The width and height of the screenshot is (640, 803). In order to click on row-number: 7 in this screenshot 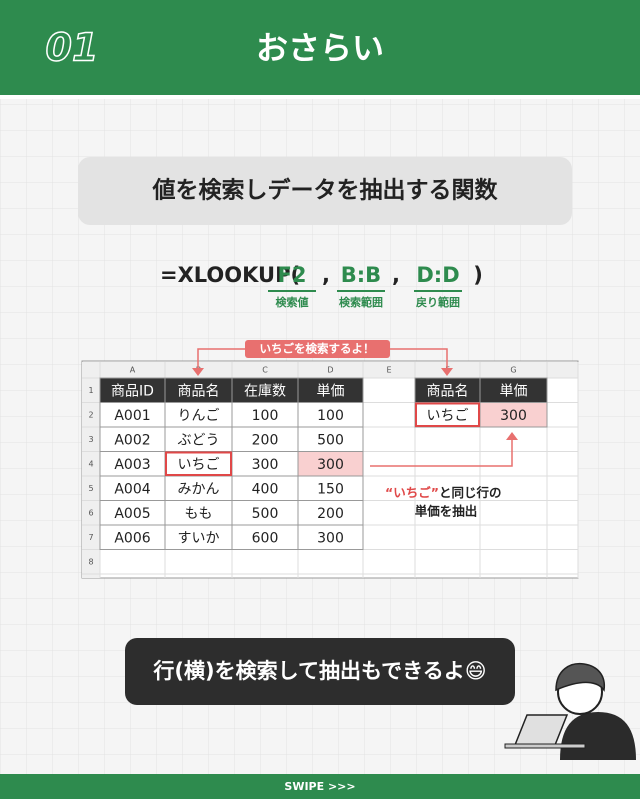, I will do `click(90, 537)`.